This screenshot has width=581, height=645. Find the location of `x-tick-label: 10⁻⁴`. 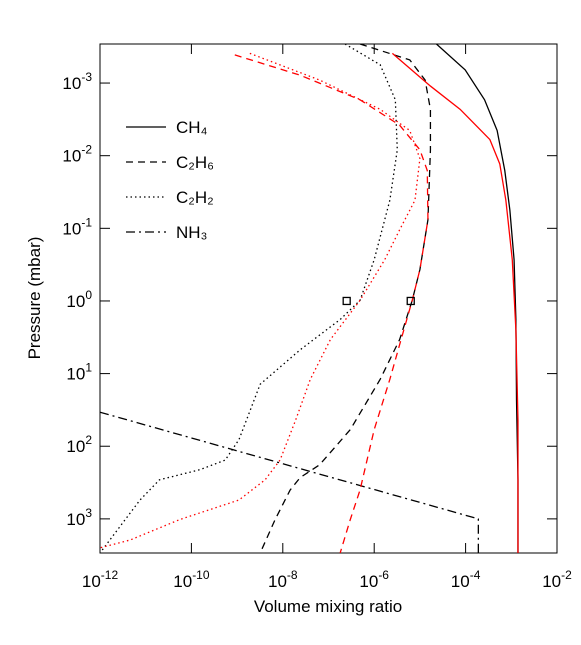

x-tick-label: 10⁻⁴ is located at coordinates (466, 579).